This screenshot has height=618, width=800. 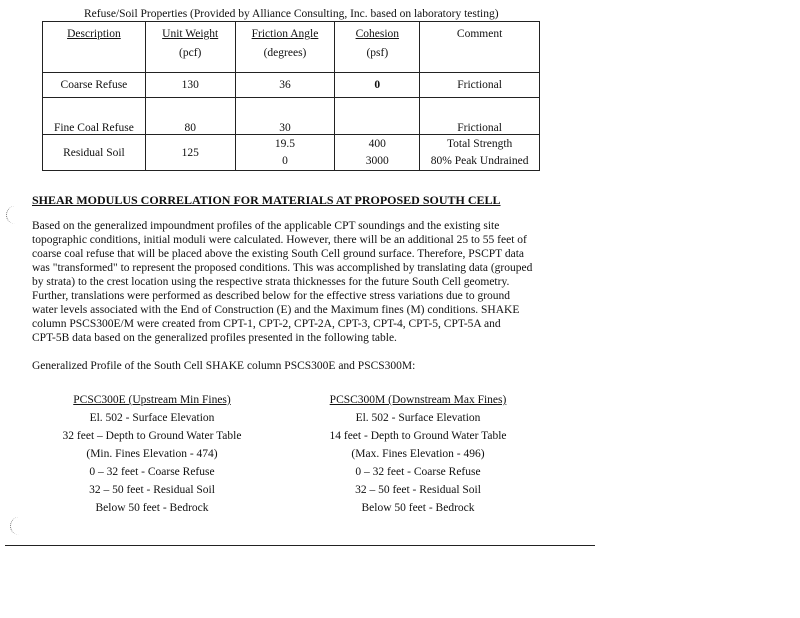 What do you see at coordinates (479, 152) in the screenshot?
I see `cell-comment: Total Strength 80% Peak Undrained` at bounding box center [479, 152].